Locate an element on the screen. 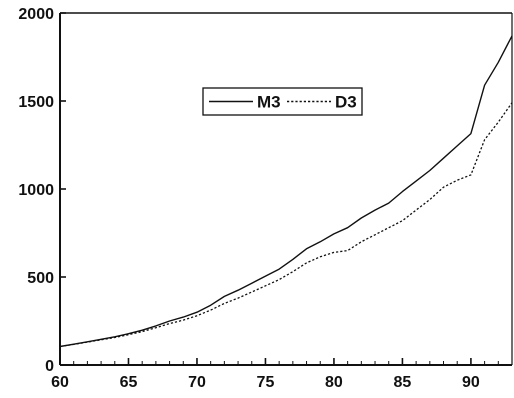  x-tick-label: 75 is located at coordinates (266, 382).